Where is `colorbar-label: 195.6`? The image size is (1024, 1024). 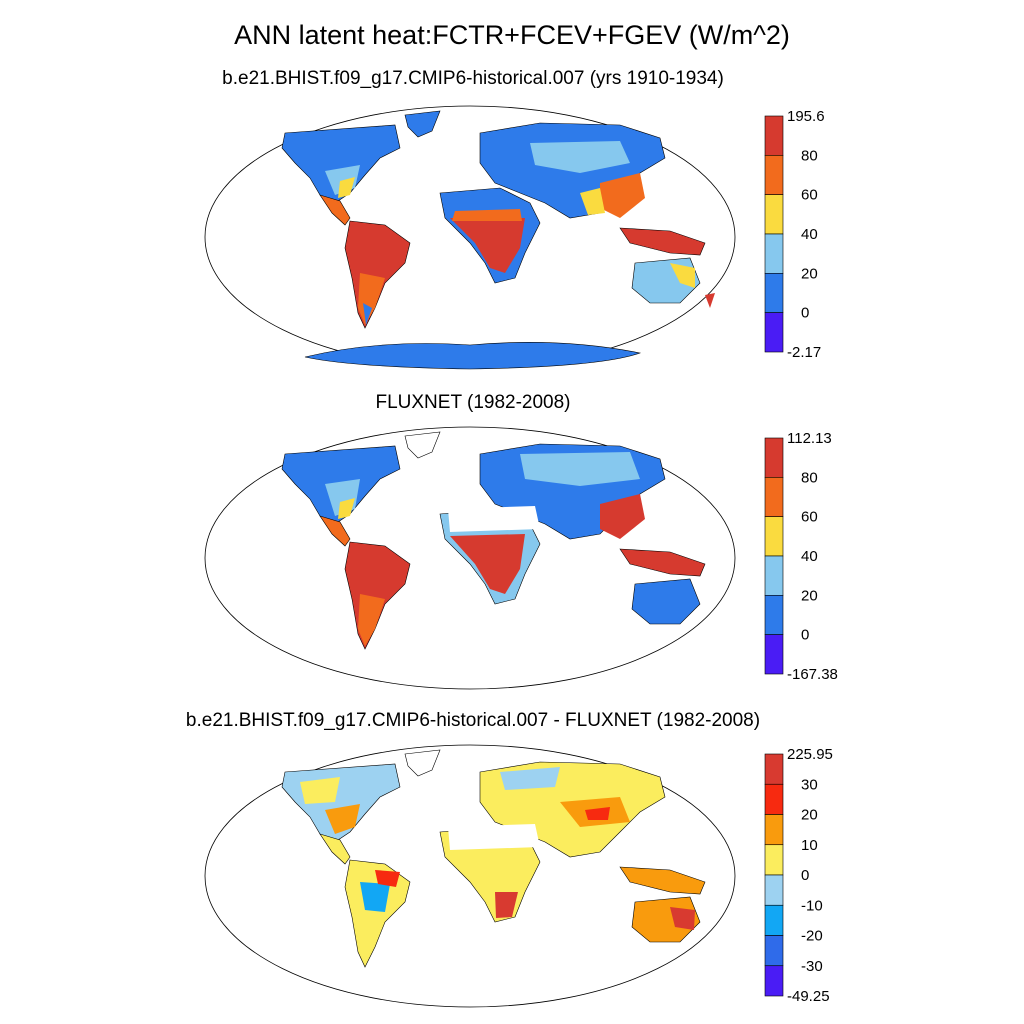 colorbar-label: 195.6 is located at coordinates (806, 116).